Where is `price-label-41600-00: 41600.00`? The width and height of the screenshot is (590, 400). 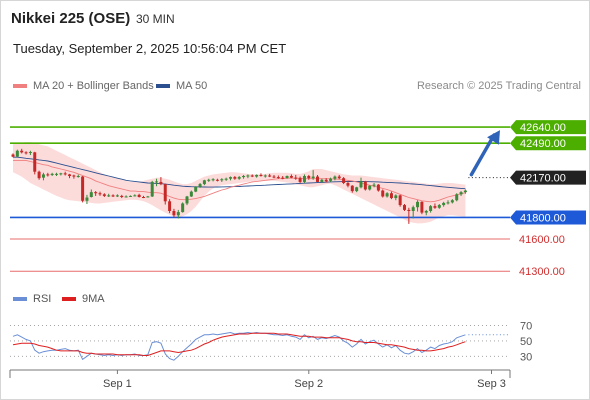
price-label-41600-00: 41600.00 is located at coordinates (542, 240).